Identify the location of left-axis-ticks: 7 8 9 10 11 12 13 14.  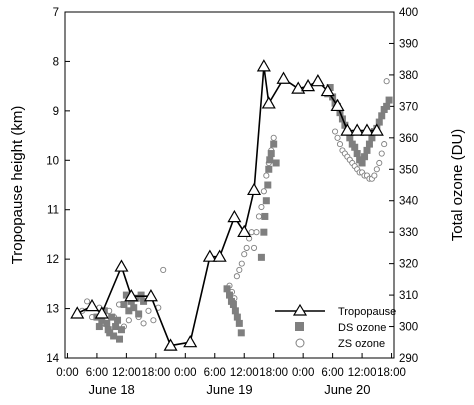
(58, 186).